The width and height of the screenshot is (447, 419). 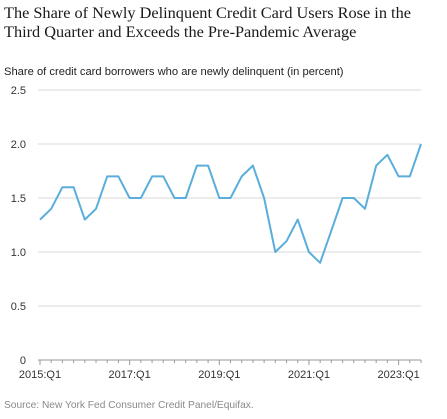 I want to click on x-tick-label: 2023:Q1, so click(x=398, y=375).